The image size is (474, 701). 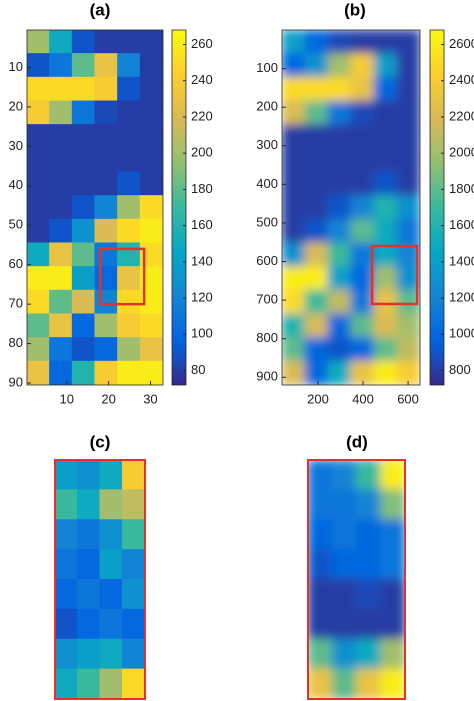 I want to click on y-tick-label: 20, so click(x=16, y=105).